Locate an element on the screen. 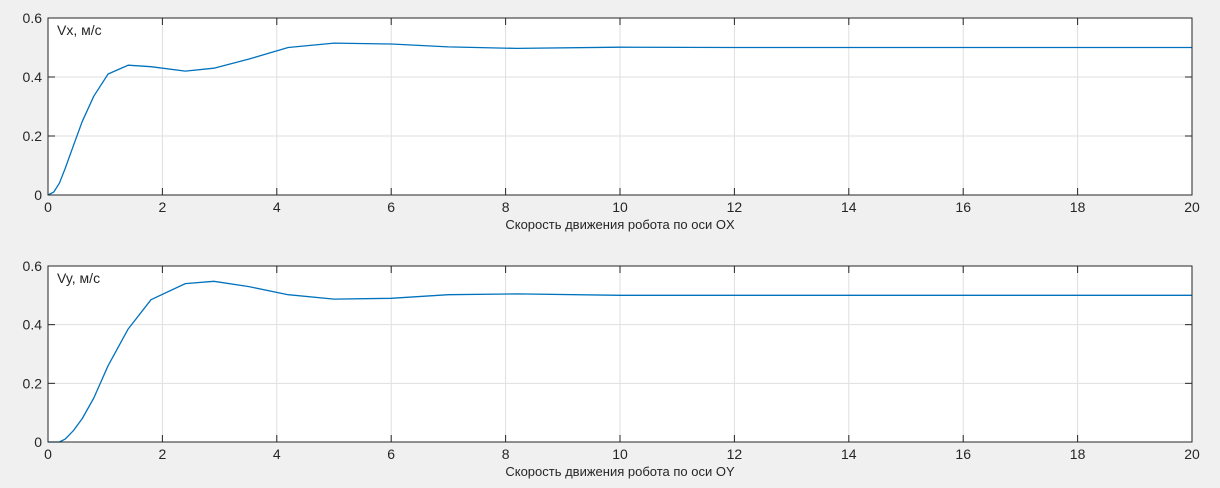 The image size is (1220, 488). x-axis-label: Скорость движения робота по оси OY is located at coordinates (620, 471).